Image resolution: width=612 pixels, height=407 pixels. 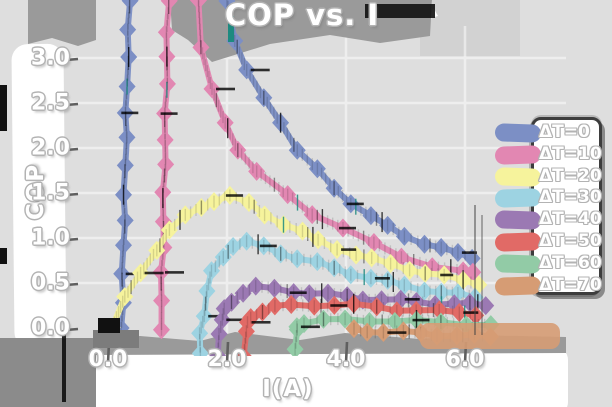 I want to click on legend-label: ΔT=70, so click(x=570, y=284).